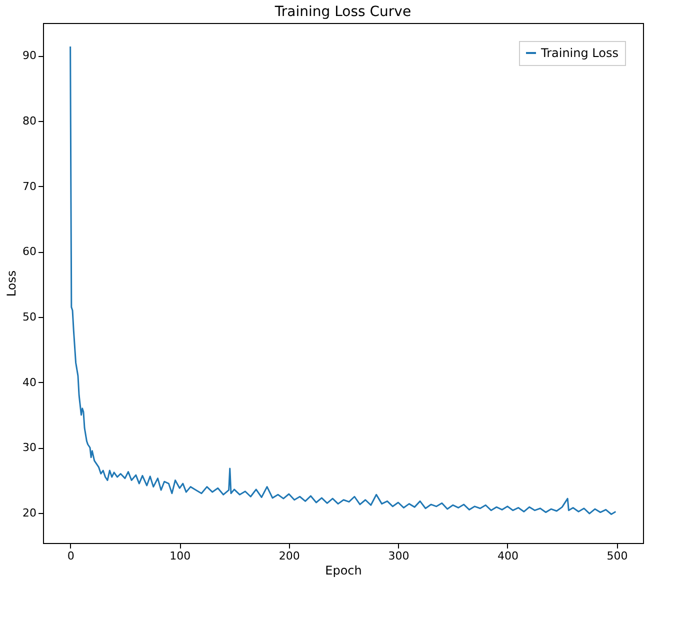  What do you see at coordinates (579, 53) in the screenshot?
I see `legend-label: Training Loss` at bounding box center [579, 53].